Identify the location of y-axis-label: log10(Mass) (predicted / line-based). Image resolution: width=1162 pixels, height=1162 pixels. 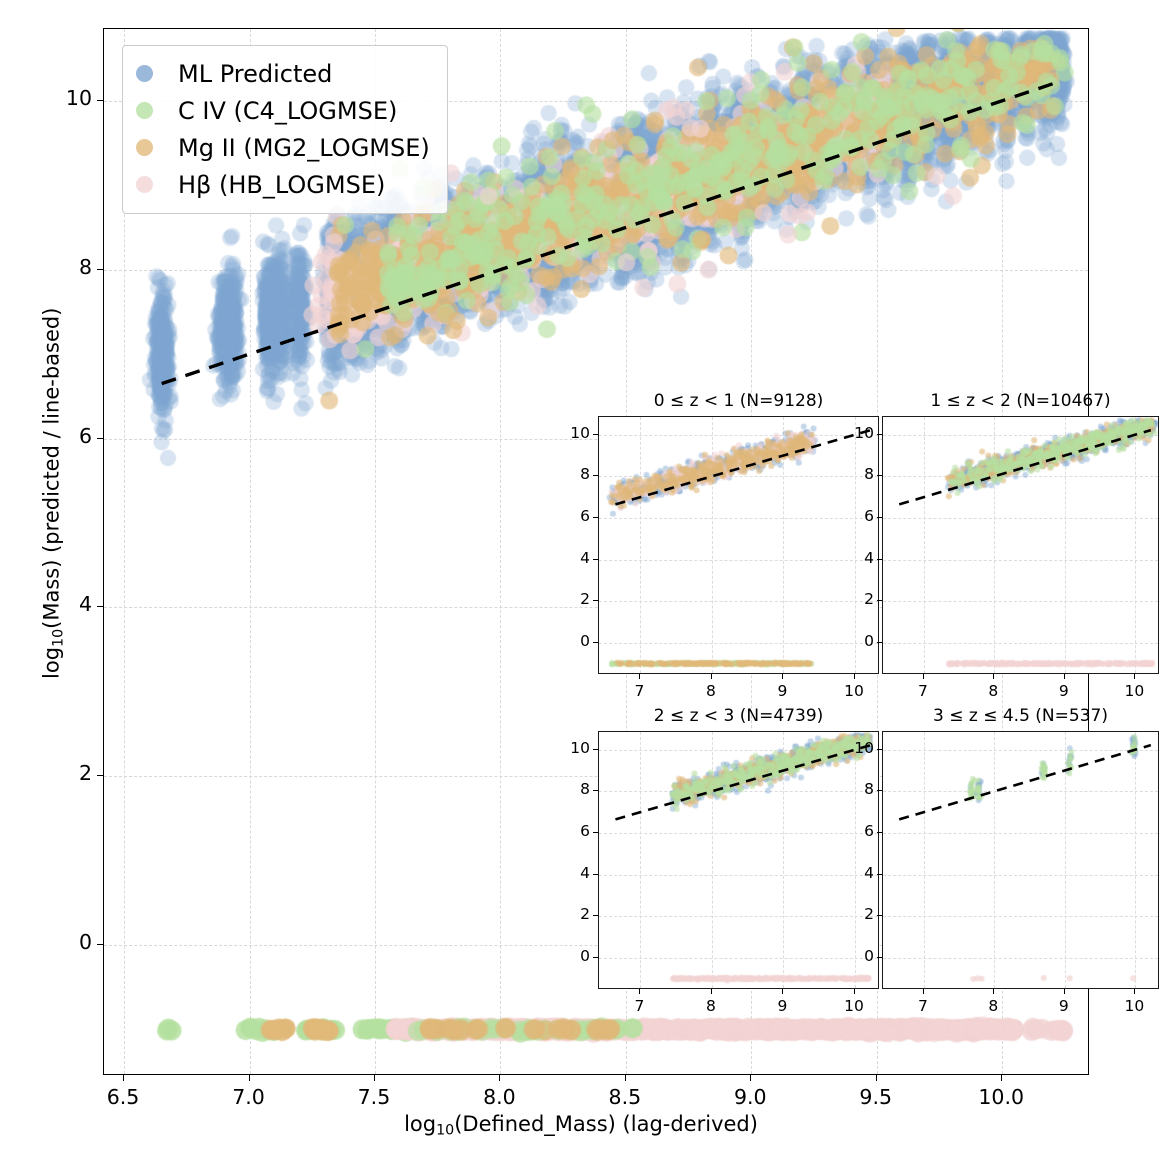
(53, 493).